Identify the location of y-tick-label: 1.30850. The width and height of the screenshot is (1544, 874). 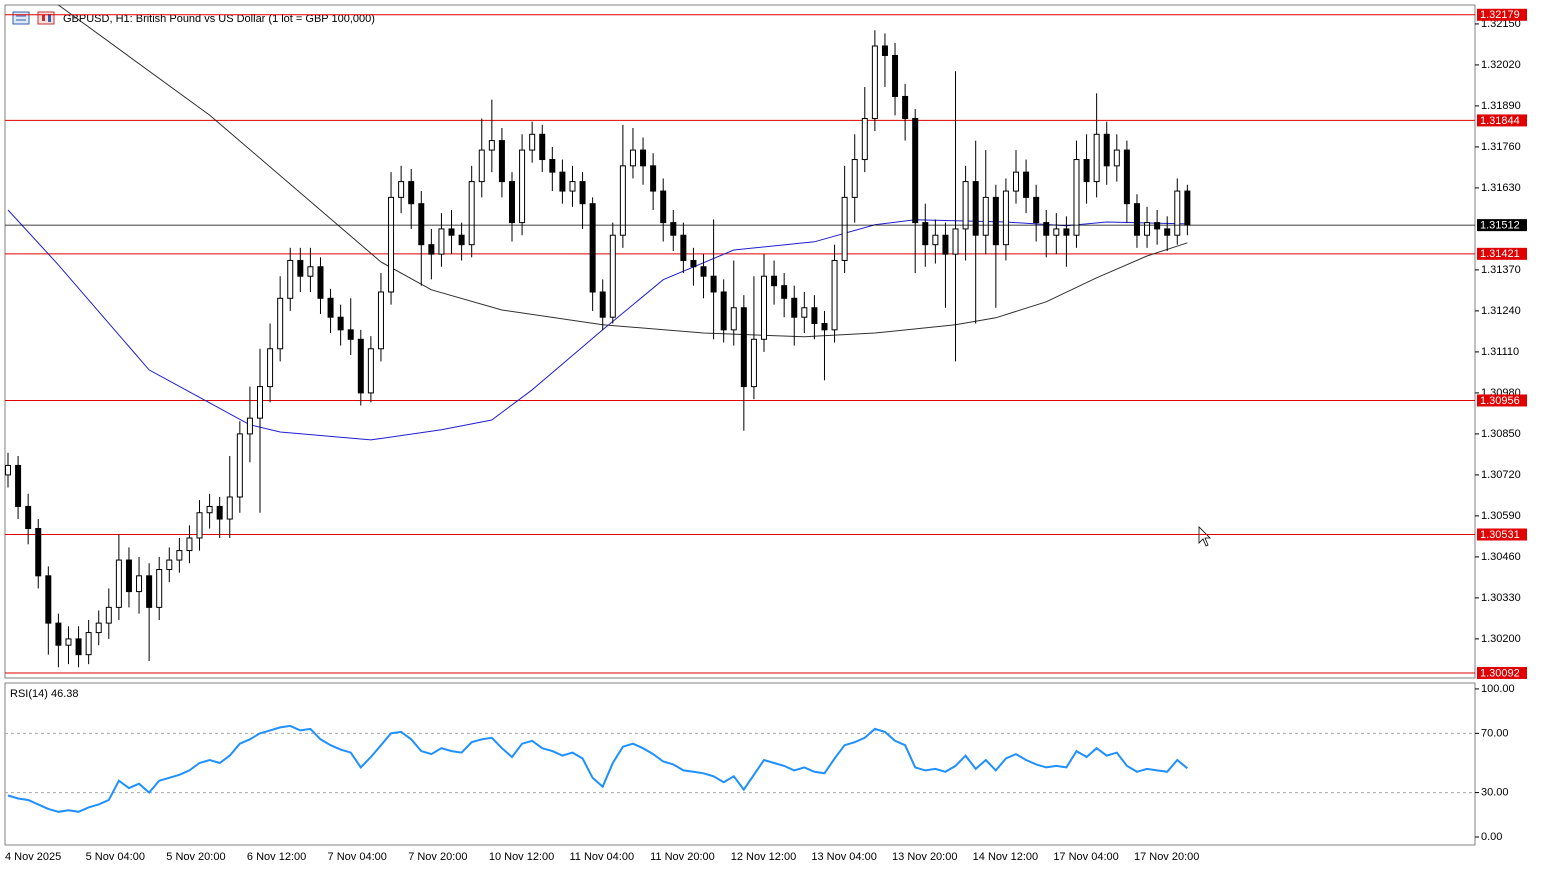
(1501, 434).